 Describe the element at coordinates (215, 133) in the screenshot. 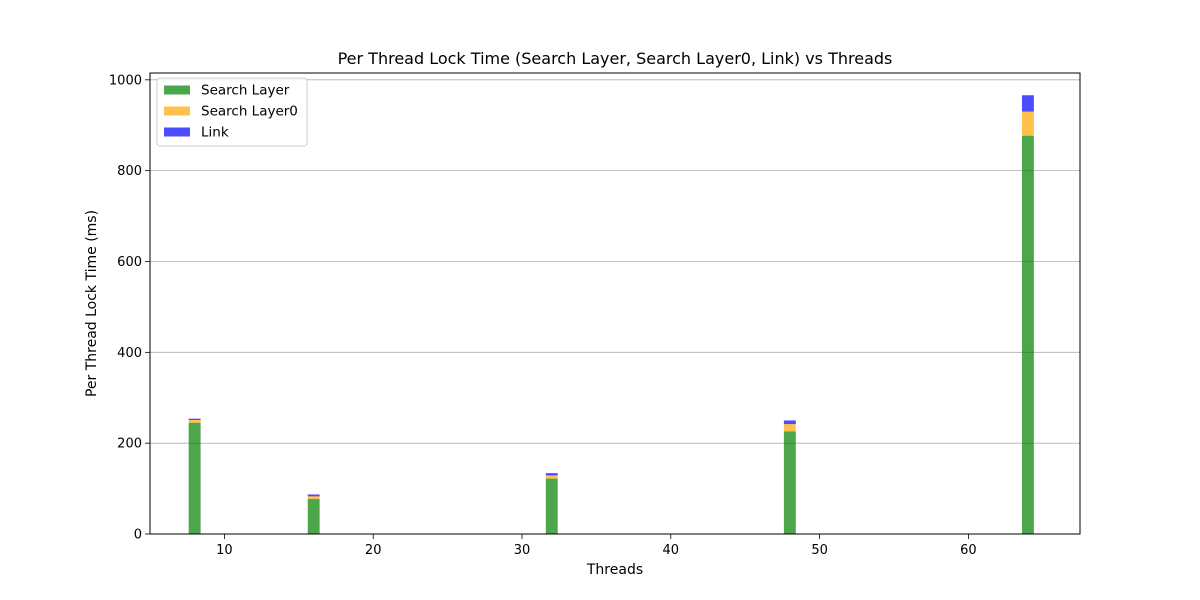

I see `legend-label-2: Link` at that location.